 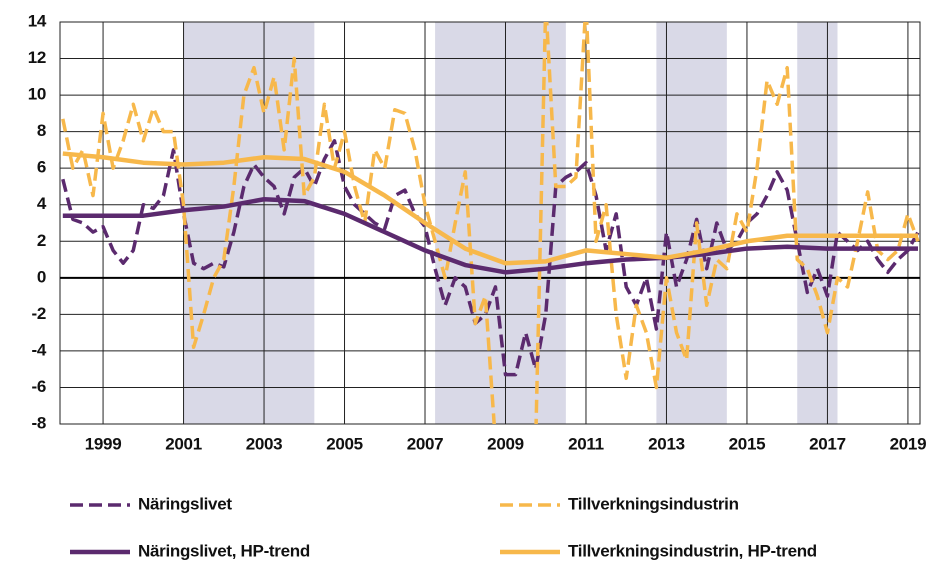 I want to click on y-tick-label: 10, so click(x=37, y=94).